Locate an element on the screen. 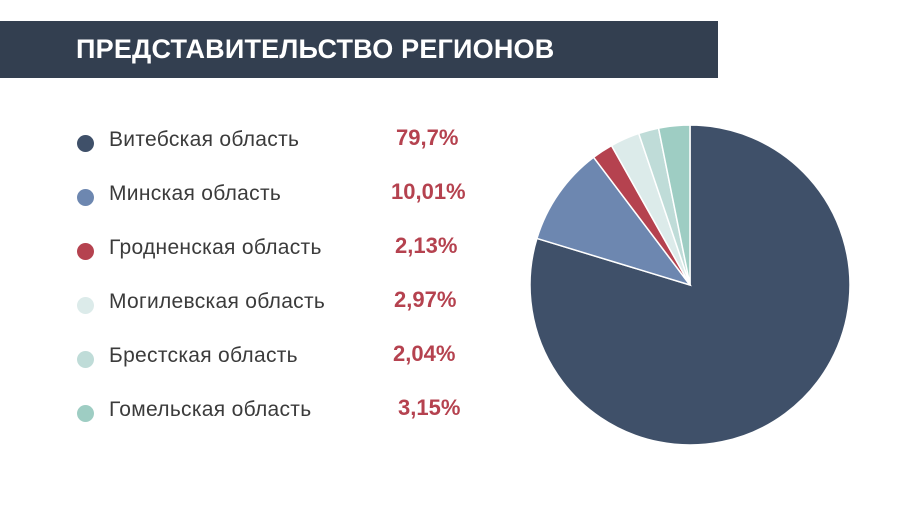 The width and height of the screenshot is (900, 506). legend-value: 2,04% is located at coordinates (424, 353).